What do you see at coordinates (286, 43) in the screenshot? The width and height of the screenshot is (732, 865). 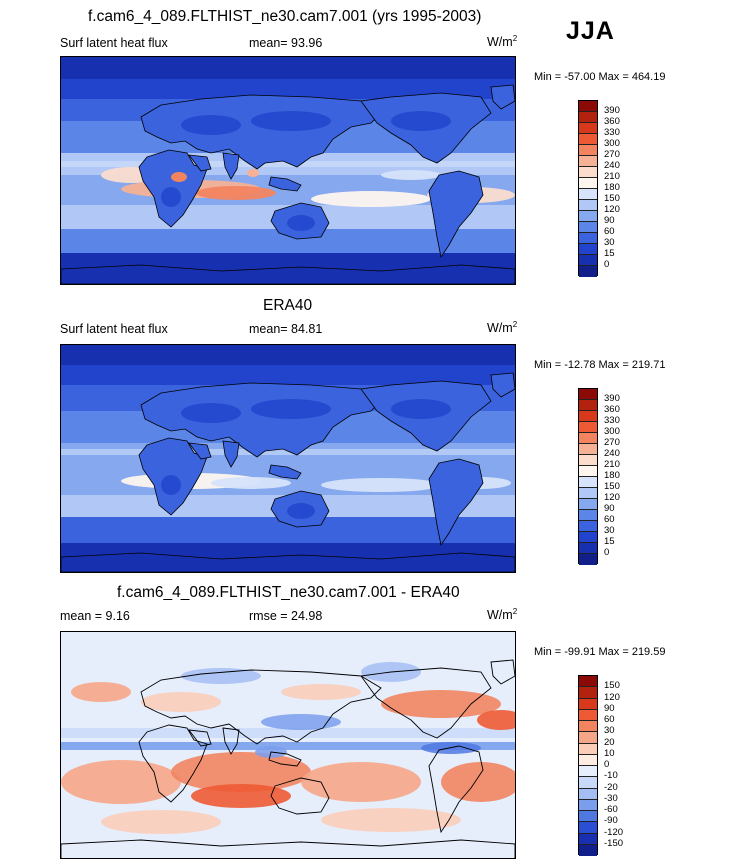 I see `panel1-mean: mean= 93.96` at bounding box center [286, 43].